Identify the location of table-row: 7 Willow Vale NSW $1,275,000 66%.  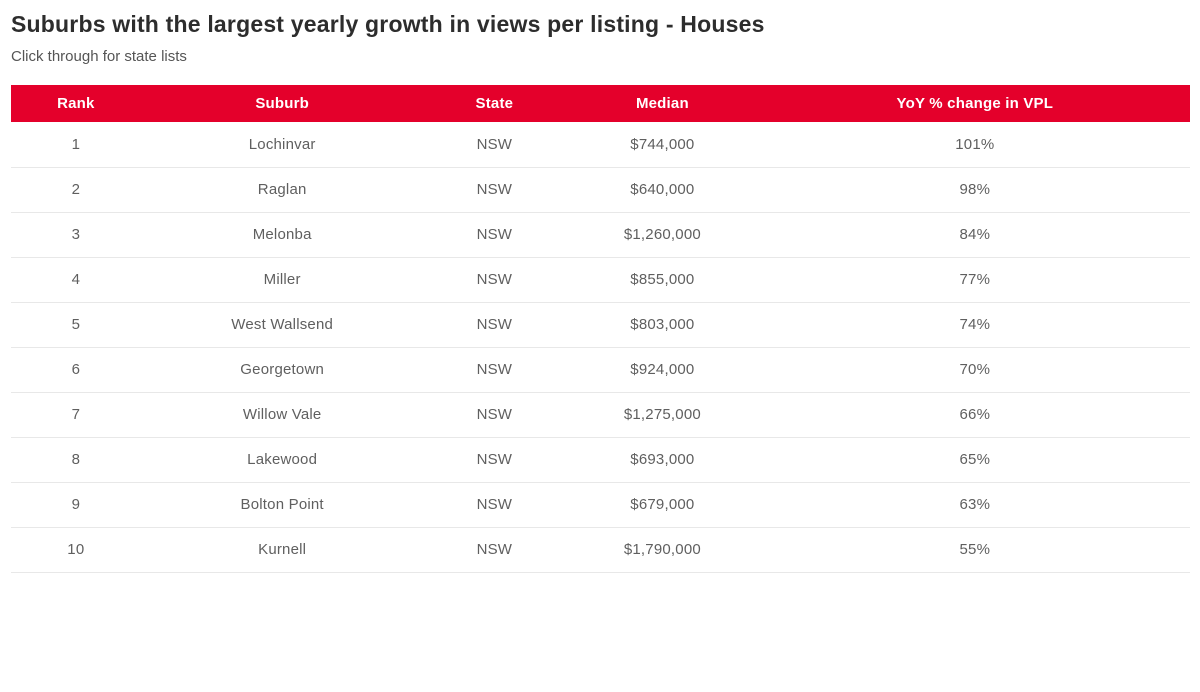
(600, 415).